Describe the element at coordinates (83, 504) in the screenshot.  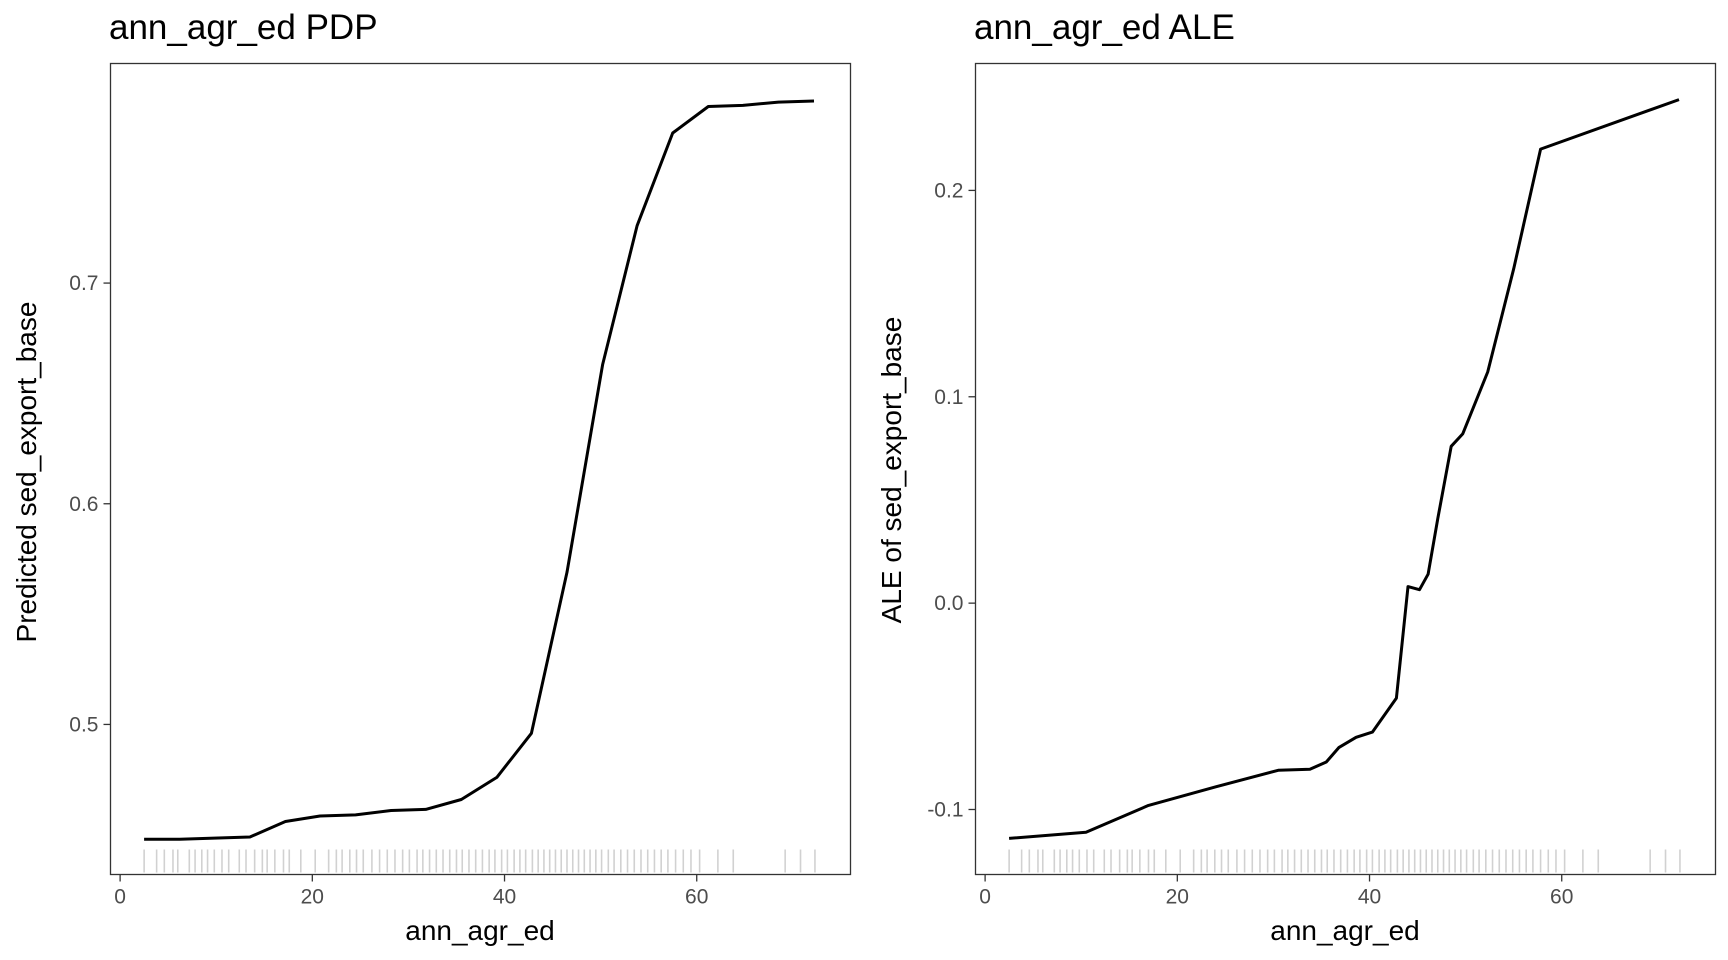
I see `pdp-y-tick-label: 0.6` at that location.